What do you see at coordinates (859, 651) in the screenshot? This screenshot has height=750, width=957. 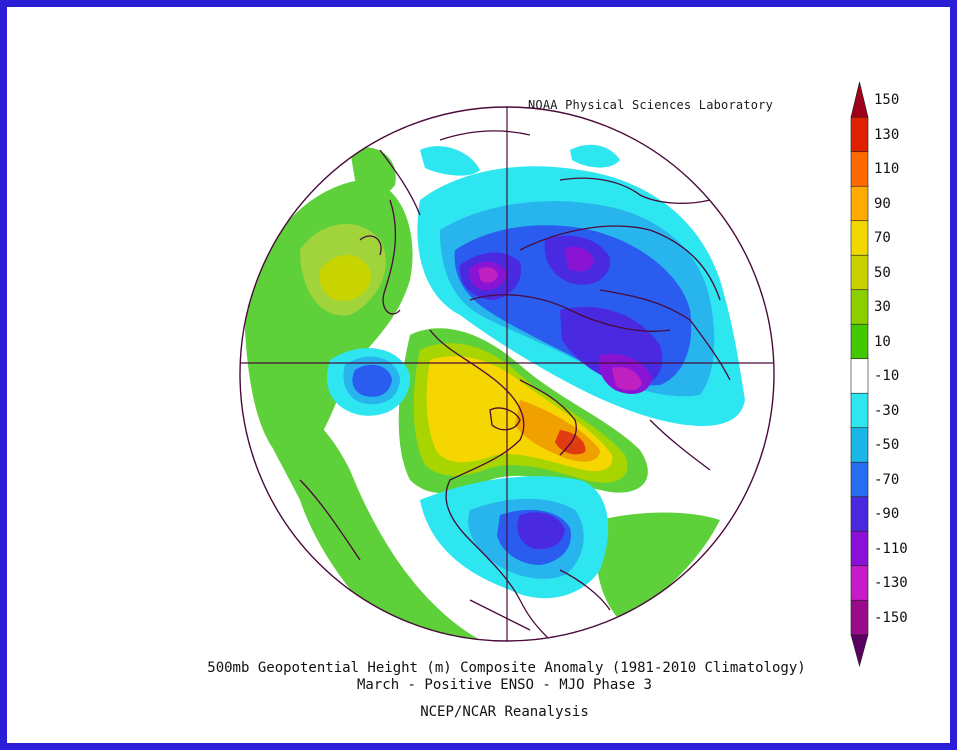 I see `colorbar-bottom-arrow` at bounding box center [859, 651].